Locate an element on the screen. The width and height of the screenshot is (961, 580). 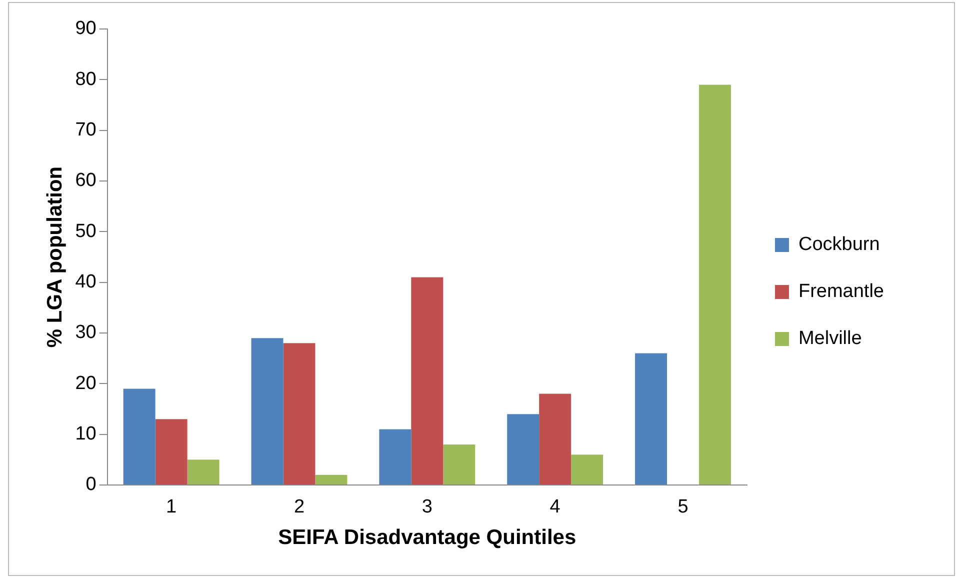
x-tick-label: 3 is located at coordinates (427, 507).